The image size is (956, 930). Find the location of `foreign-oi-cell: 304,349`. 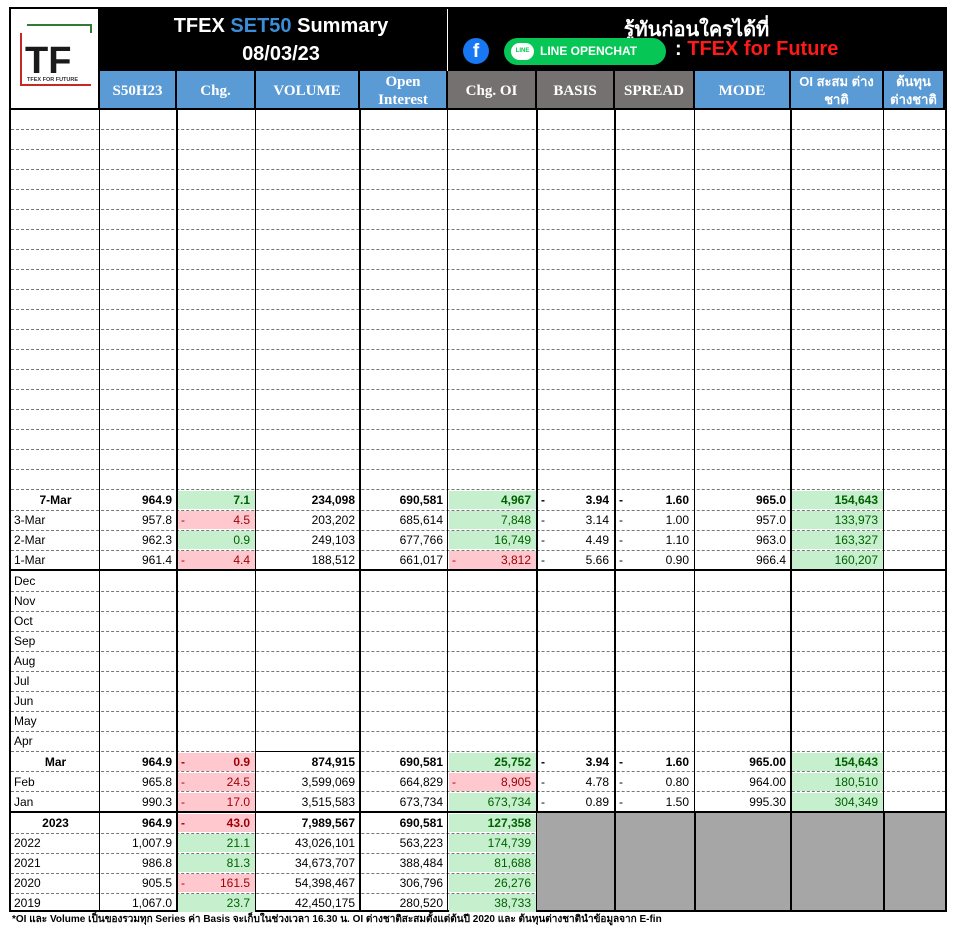

foreign-oi-cell: 304,349 is located at coordinates (837, 802).